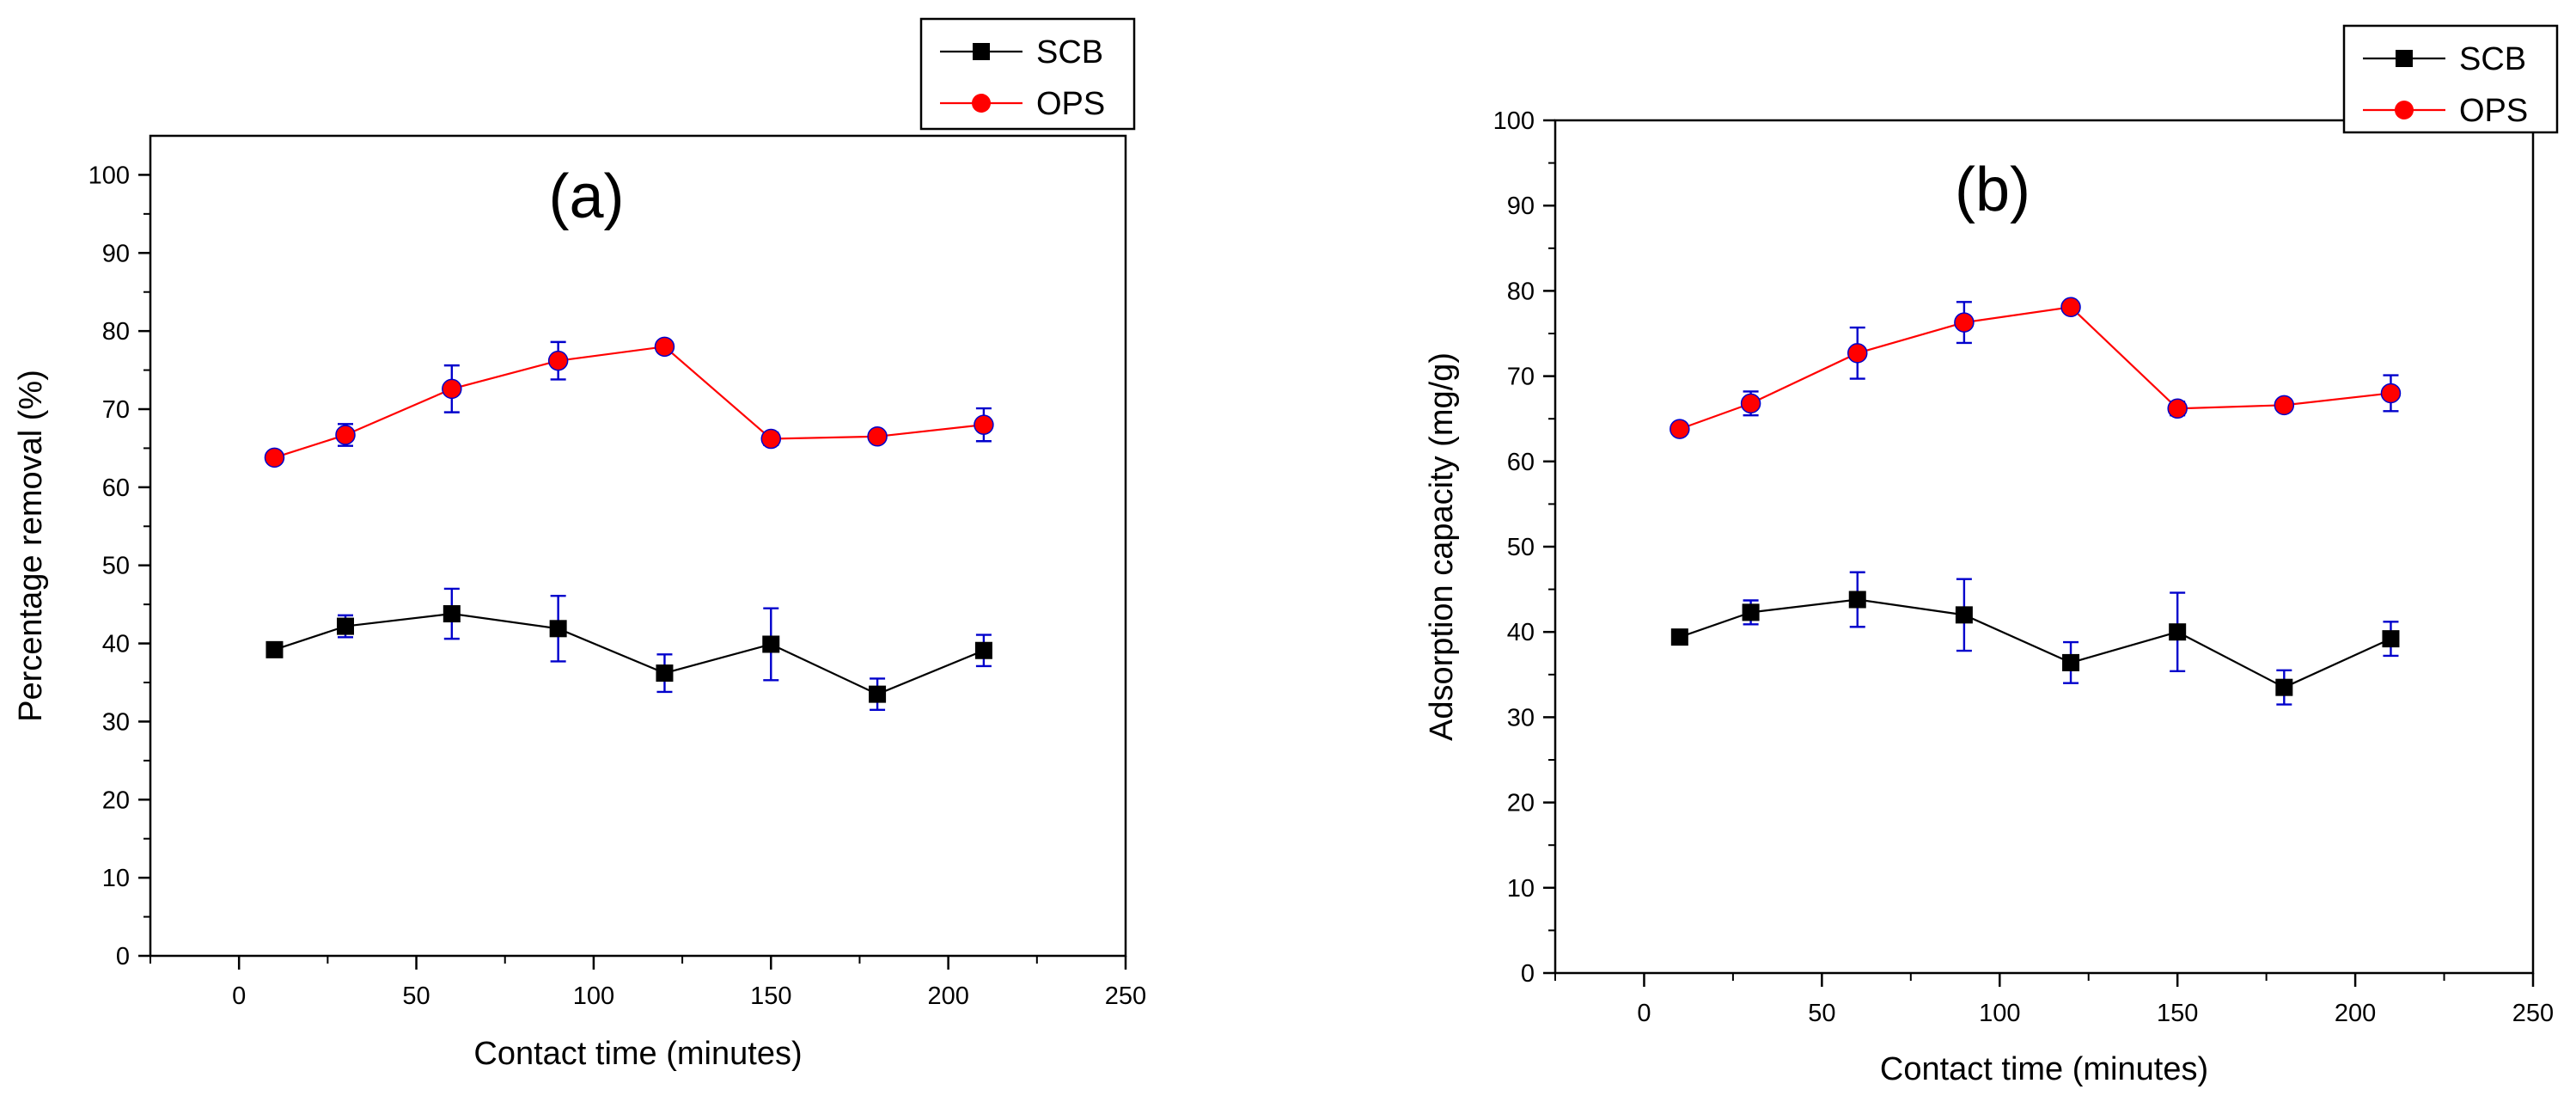 The height and width of the screenshot is (1114, 2576). Describe the element at coordinates (1992, 190) in the screenshot. I see `panel-b-panel-label: (b)` at that location.